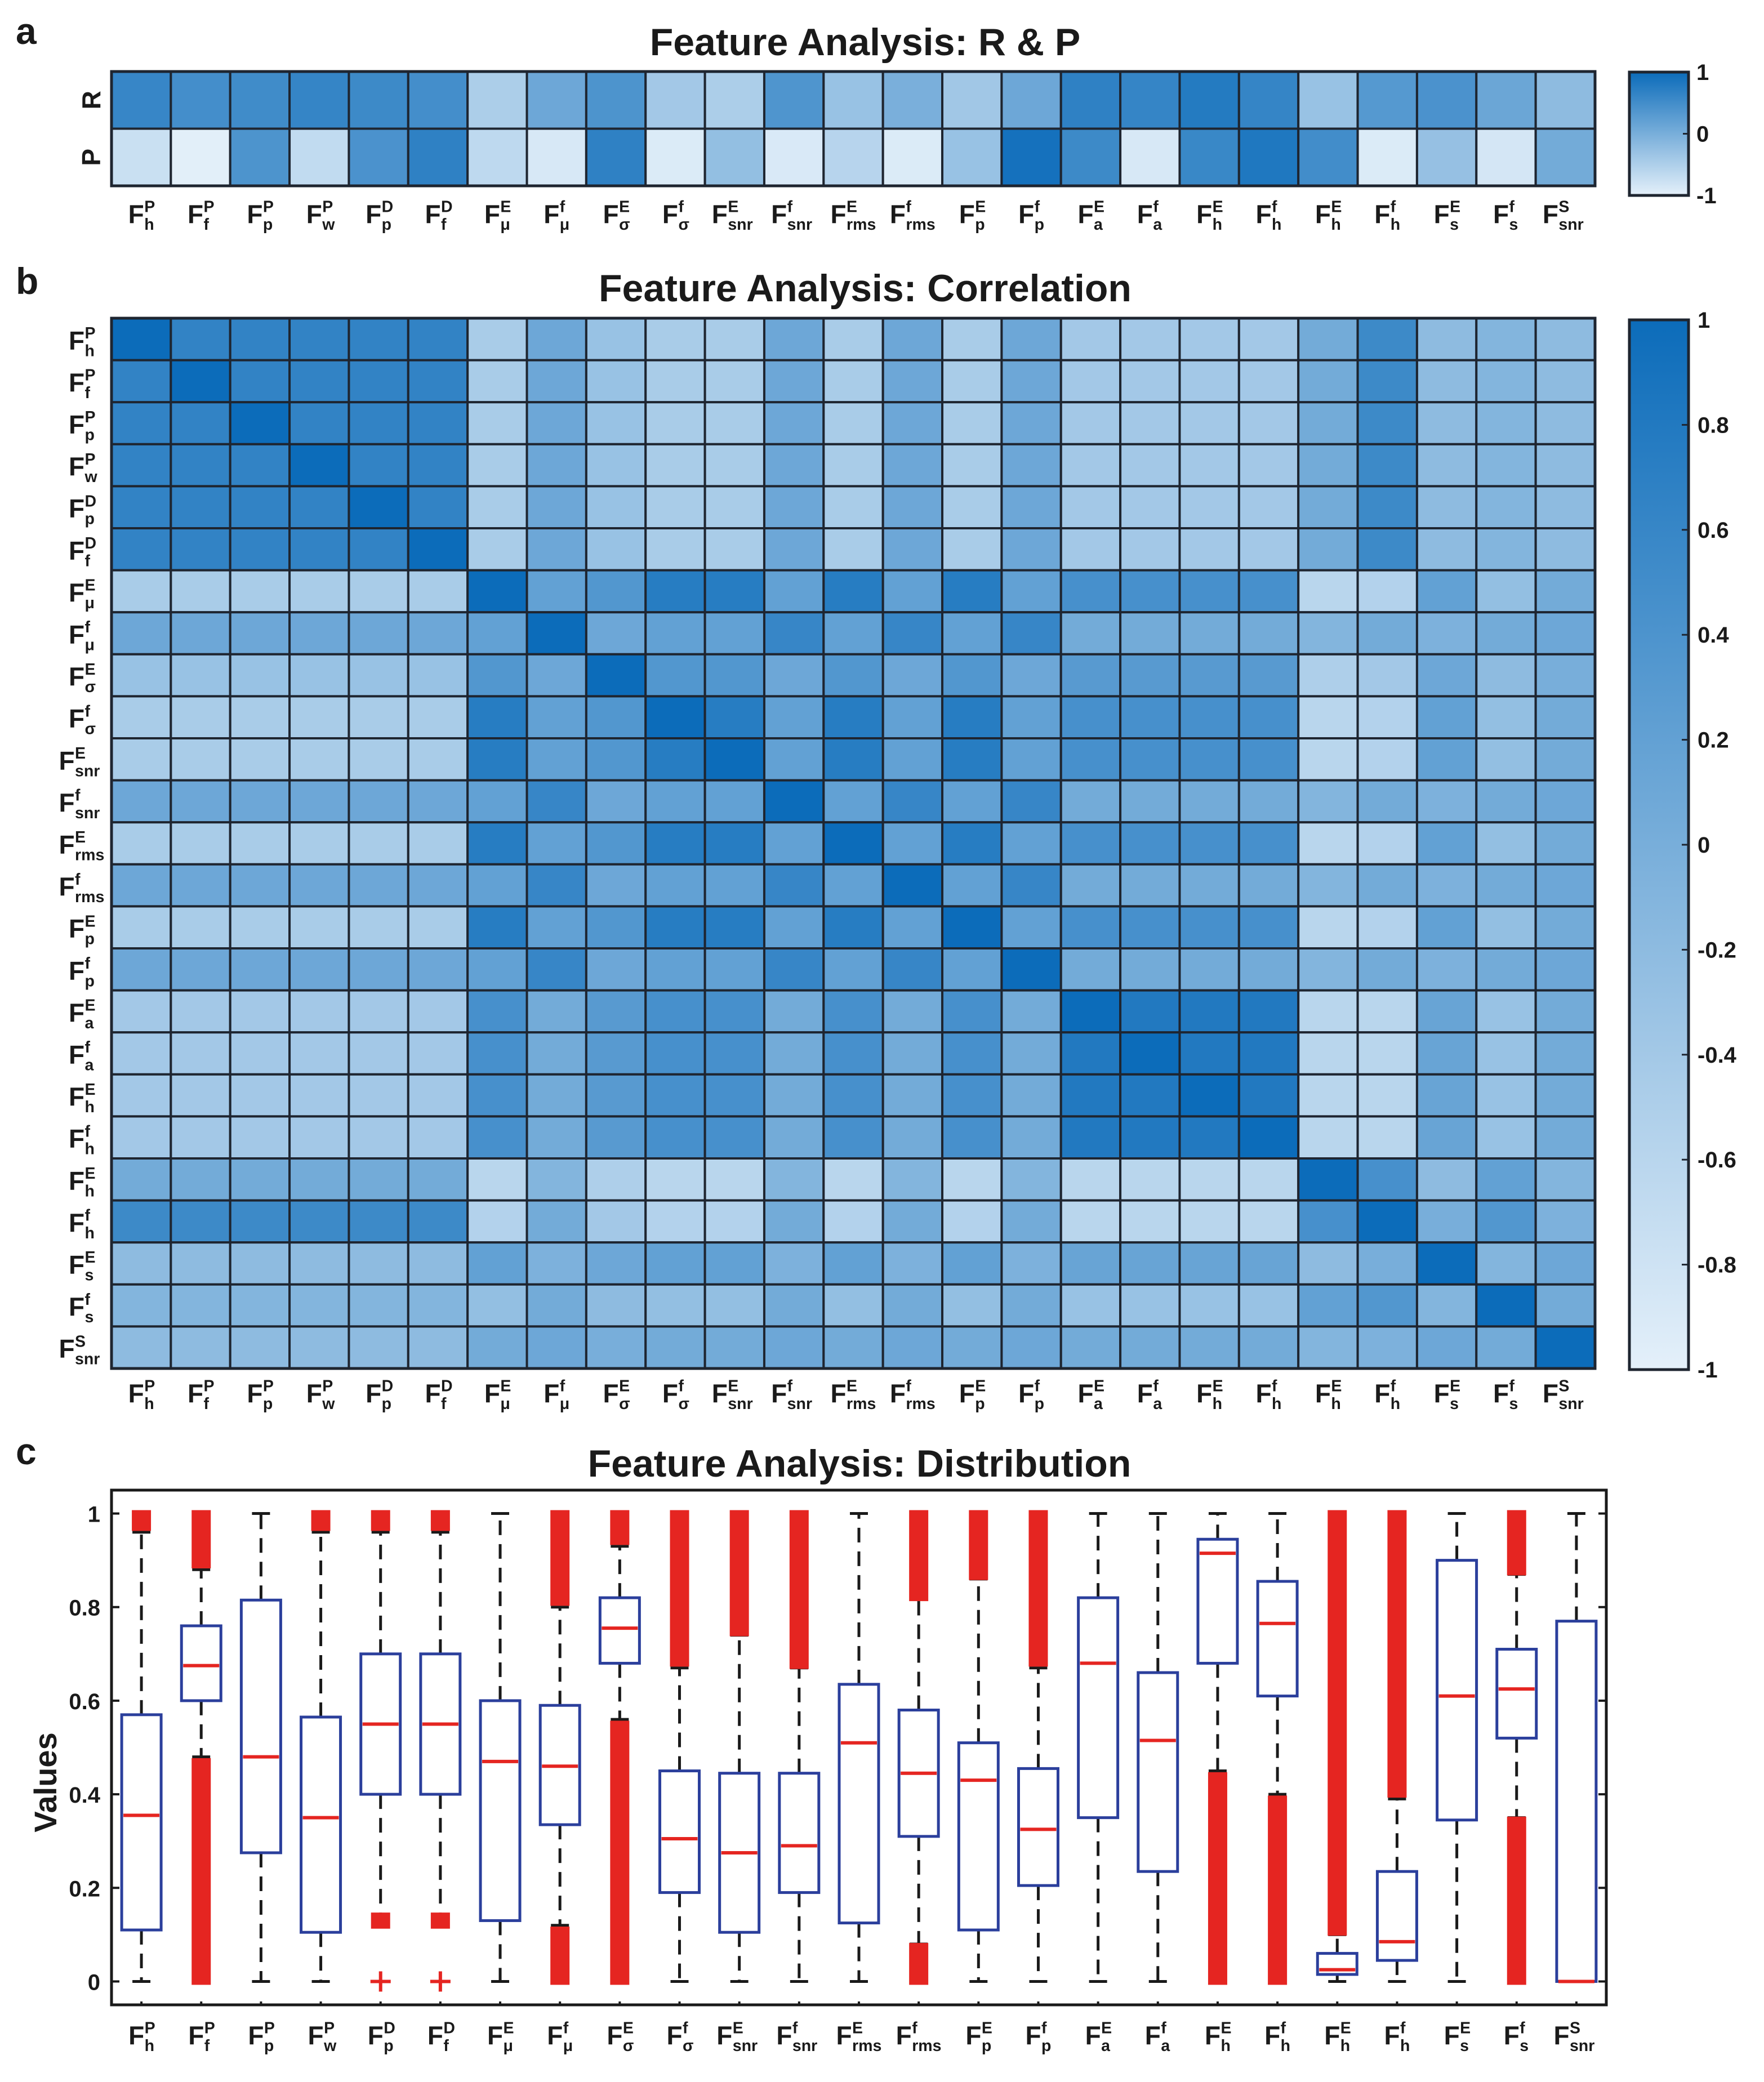  Describe the element at coordinates (90, 1090) in the screenshot. I see `feature-sup-text: E` at that location.